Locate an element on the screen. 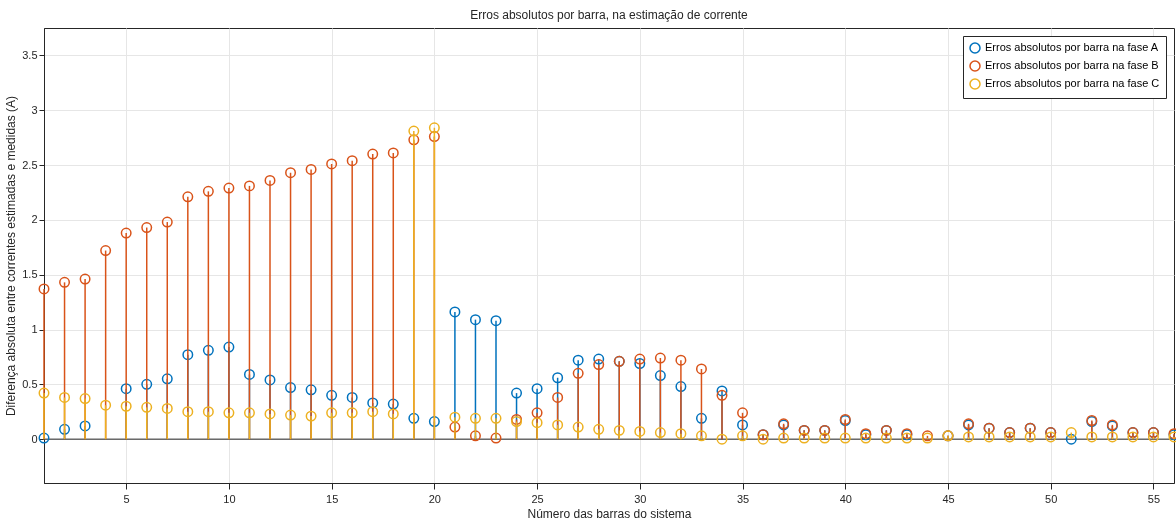  y-tick-label: 3.5 is located at coordinates (30, 54).